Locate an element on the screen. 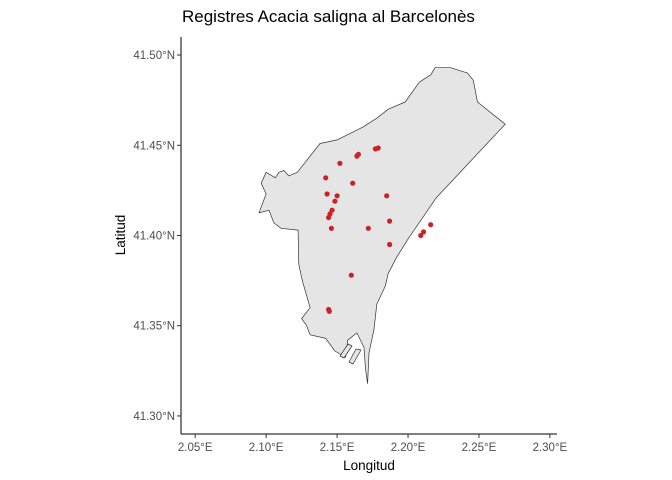  chart-title: Registres Acacia saligna al Barcelonès is located at coordinates (328, 16).